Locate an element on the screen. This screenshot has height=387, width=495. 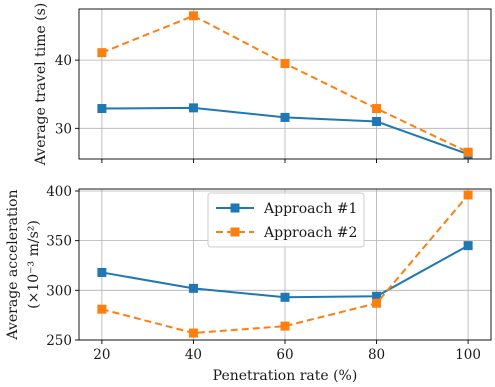
travel-time-y-tick-label-40: 40 is located at coordinates (63, 61).